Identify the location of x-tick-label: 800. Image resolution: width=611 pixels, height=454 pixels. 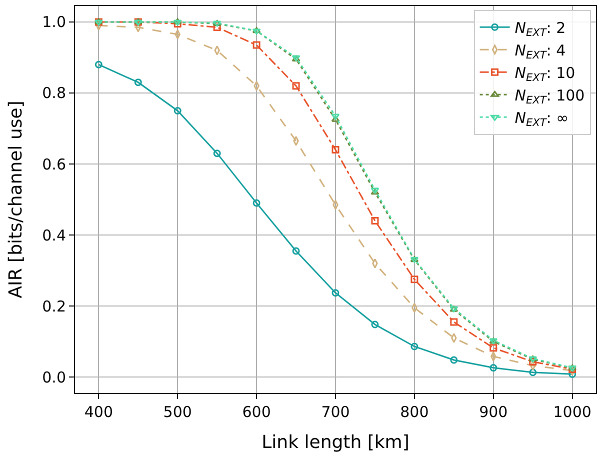
(414, 412).